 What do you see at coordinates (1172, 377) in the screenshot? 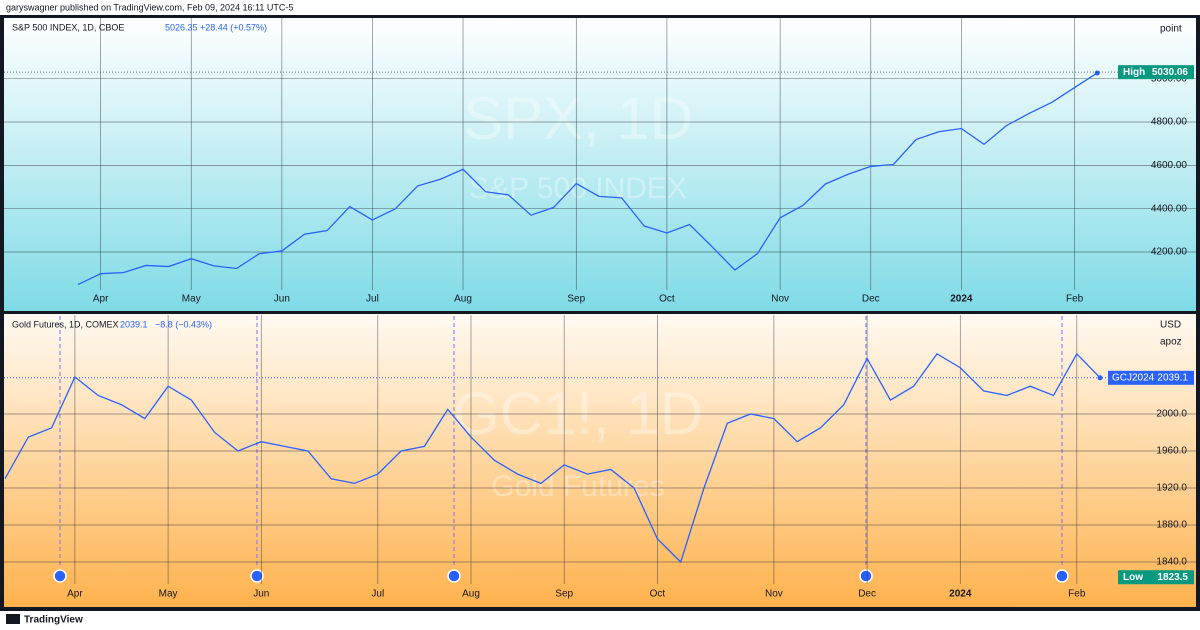
I see `price-value: 2039.1` at bounding box center [1172, 377].